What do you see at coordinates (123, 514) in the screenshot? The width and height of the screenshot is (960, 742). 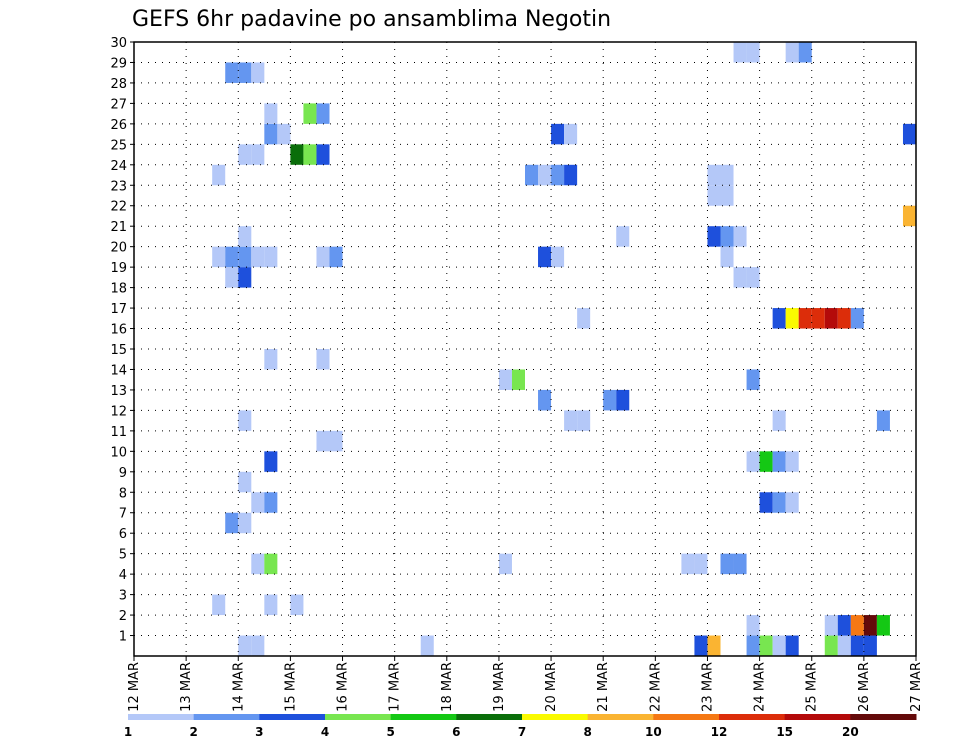 I see `y-tick-label: 7` at bounding box center [123, 514].